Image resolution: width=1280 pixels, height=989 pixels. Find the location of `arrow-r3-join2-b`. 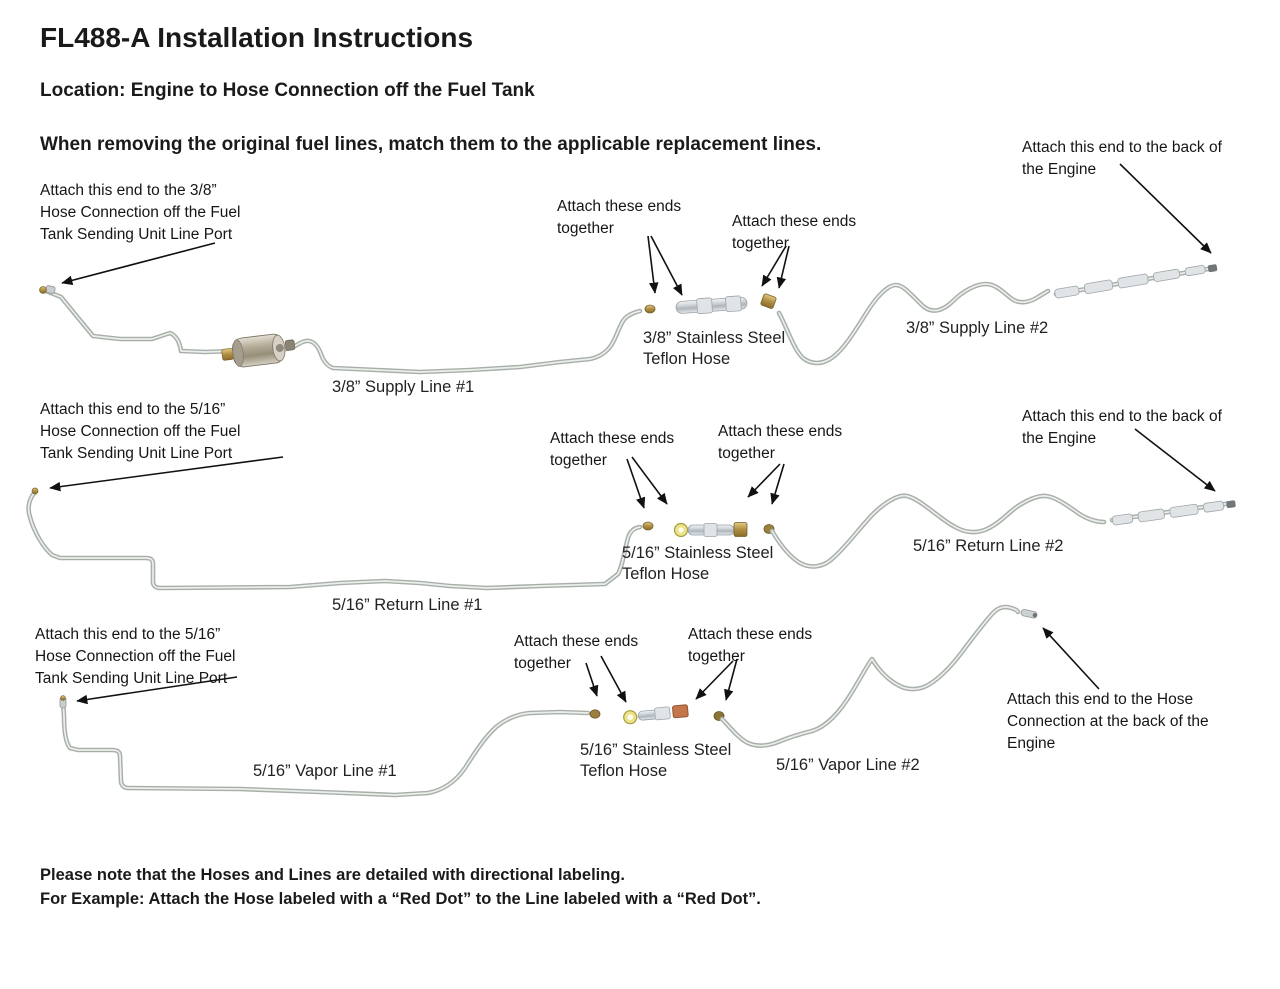

arrow-r3-join2-b is located at coordinates (731, 679).